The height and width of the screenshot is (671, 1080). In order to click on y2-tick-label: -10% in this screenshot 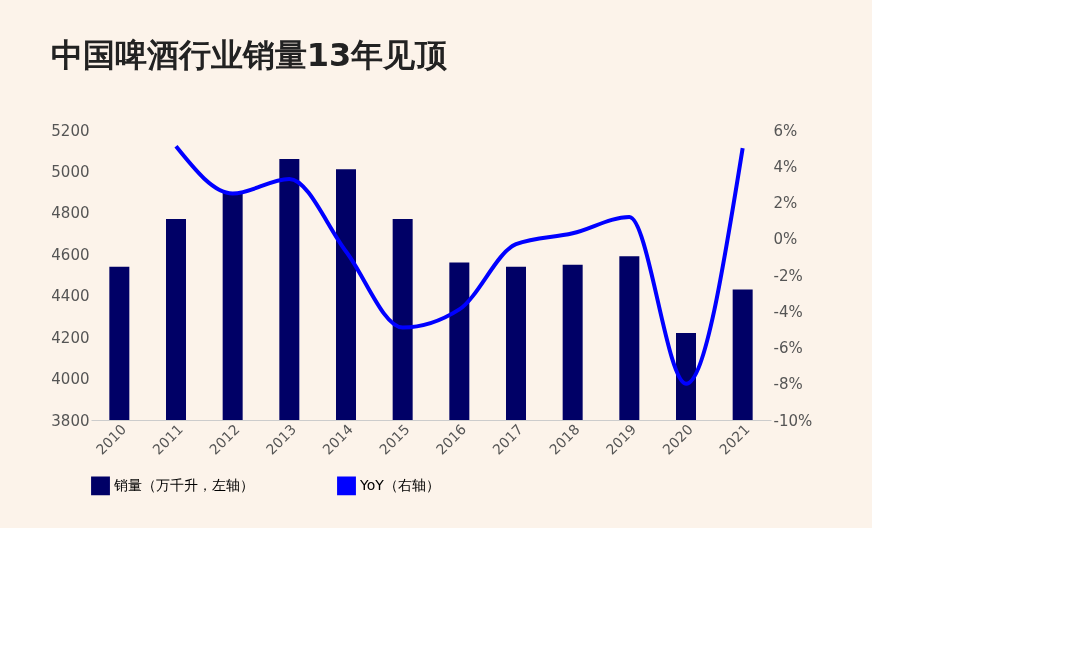, I will do `click(793, 420)`.